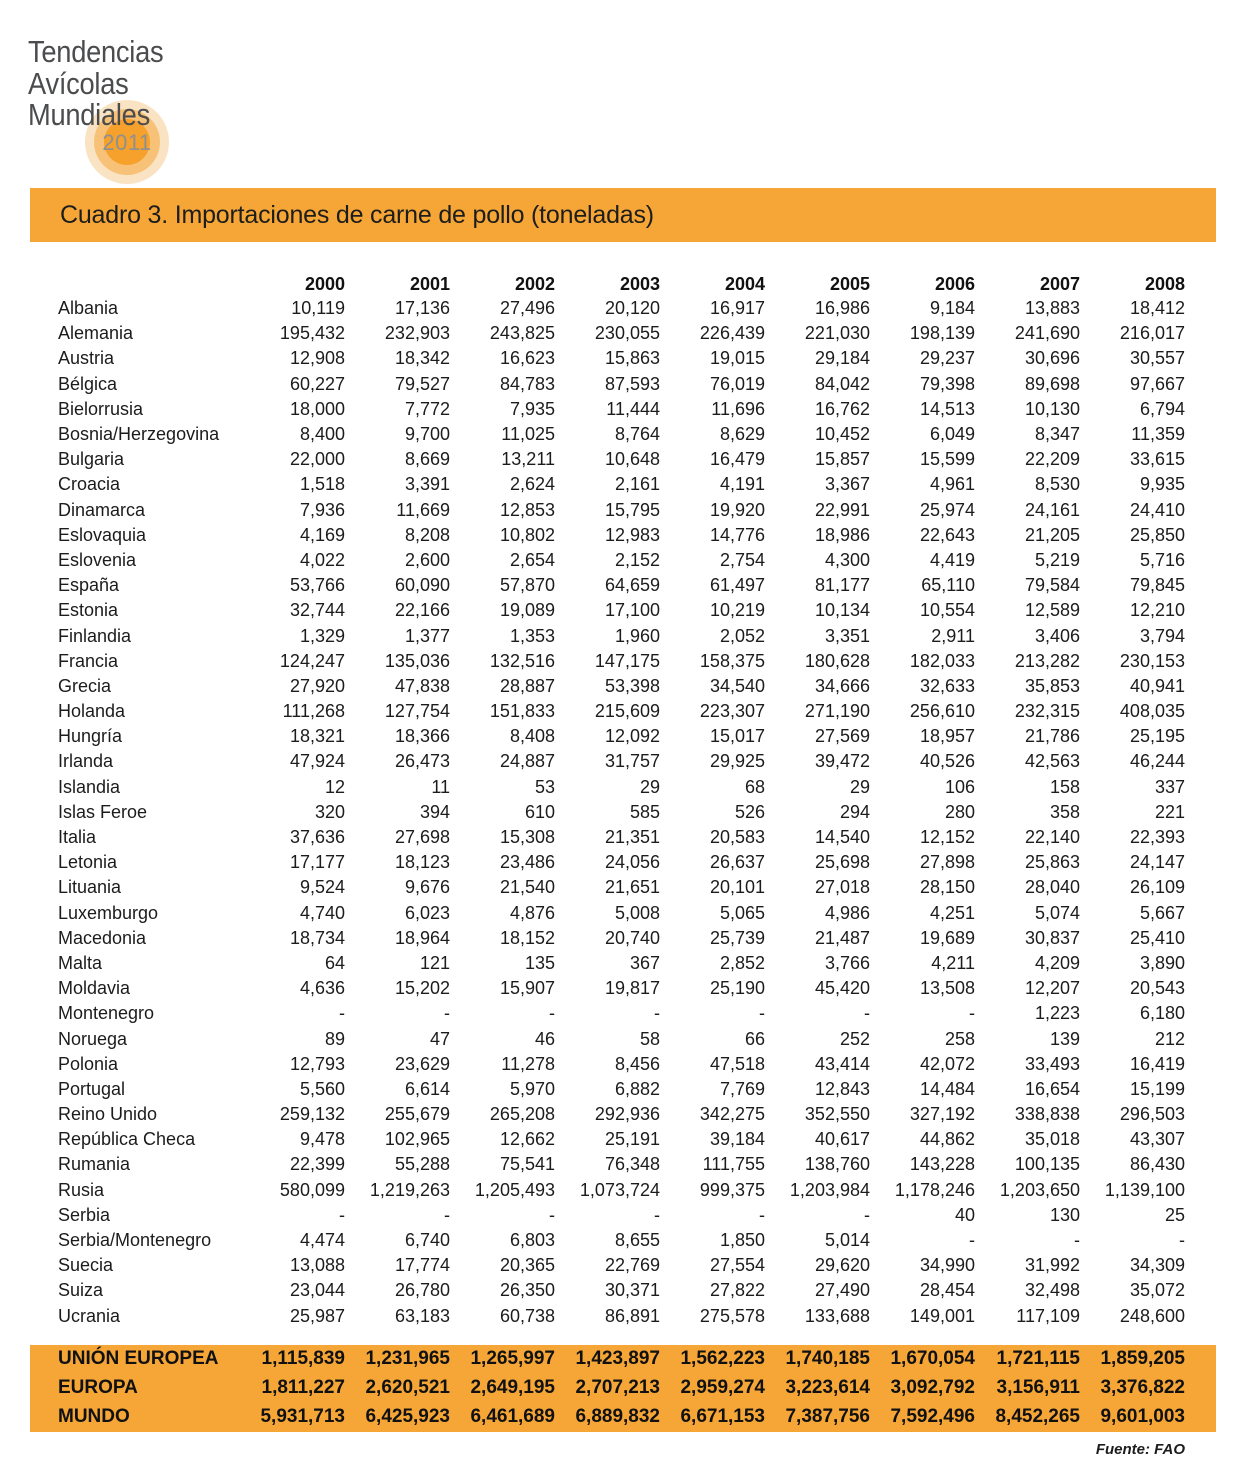 This screenshot has width=1246, height=1479. I want to click on value-cell: 12,983, so click(632, 534).